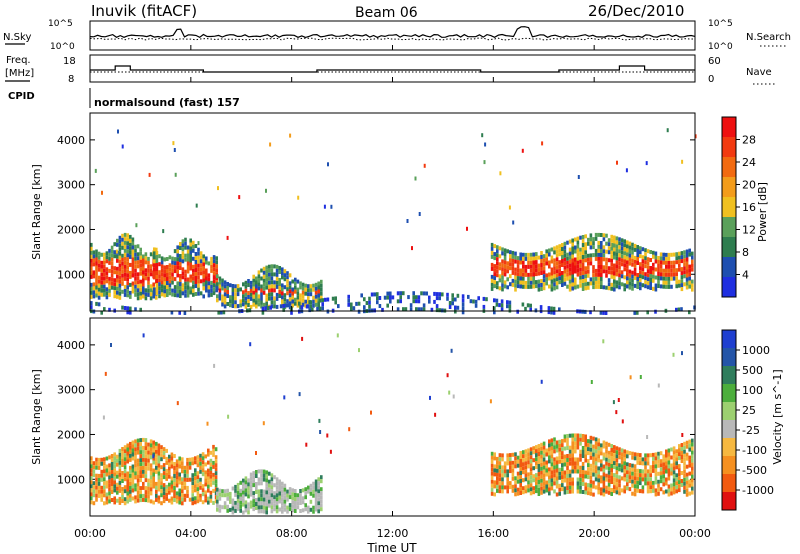 Image resolution: width=800 pixels, height=554 pixels. What do you see at coordinates (729, 357) in the screenshot?
I see `colorbar-swatch` at bounding box center [729, 357].